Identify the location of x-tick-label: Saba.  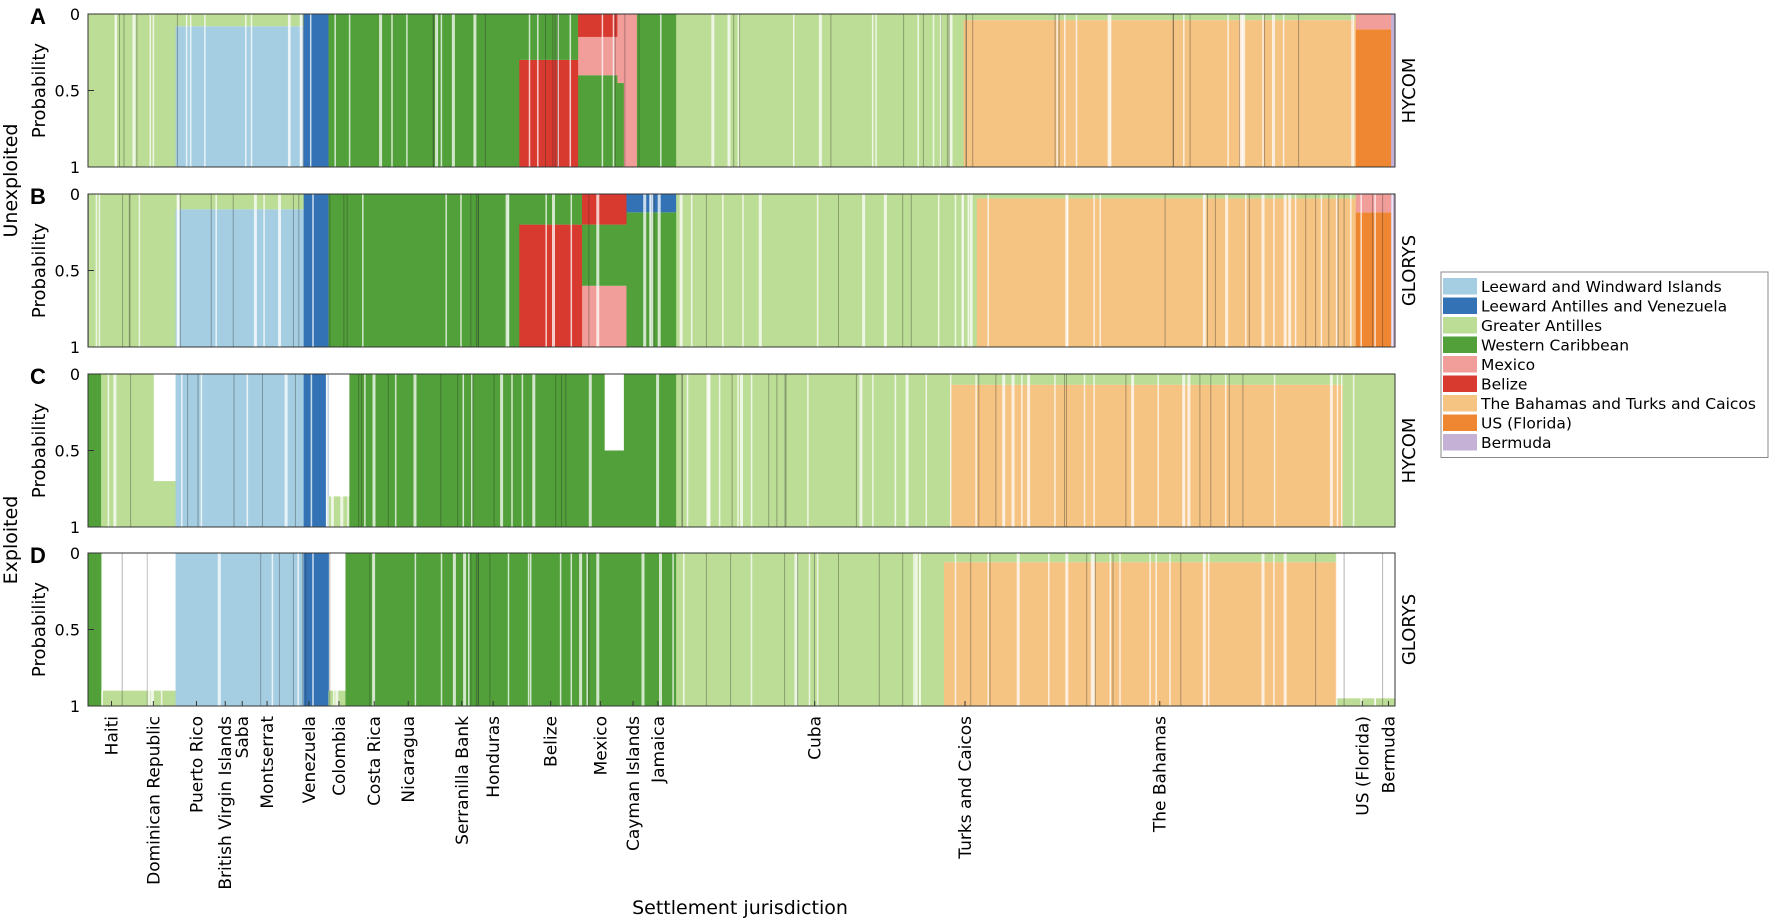
(243, 737).